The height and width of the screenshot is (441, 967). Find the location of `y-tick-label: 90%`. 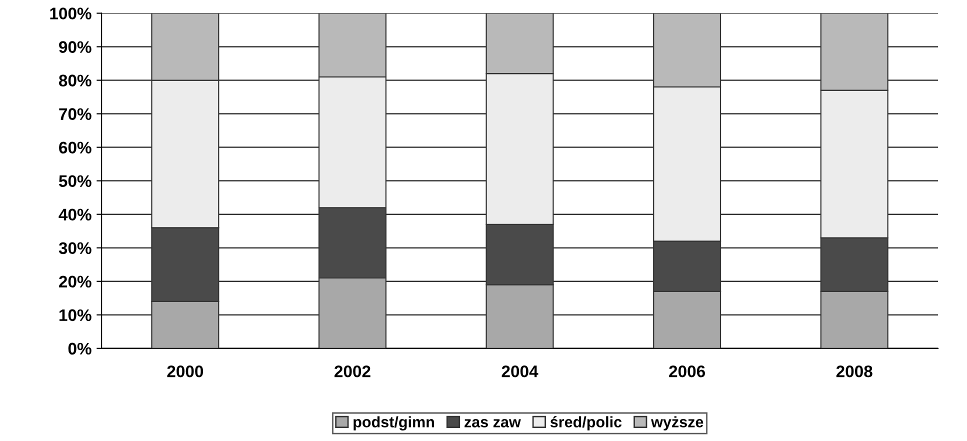

y-tick-label: 90% is located at coordinates (75, 47).